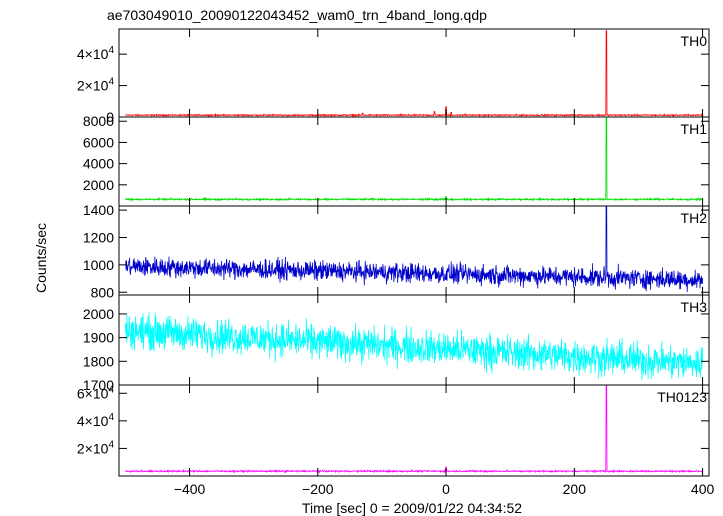 The image size is (723, 516). What do you see at coordinates (103, 292) in the screenshot?
I see `y-tick-label: 800` at bounding box center [103, 292].